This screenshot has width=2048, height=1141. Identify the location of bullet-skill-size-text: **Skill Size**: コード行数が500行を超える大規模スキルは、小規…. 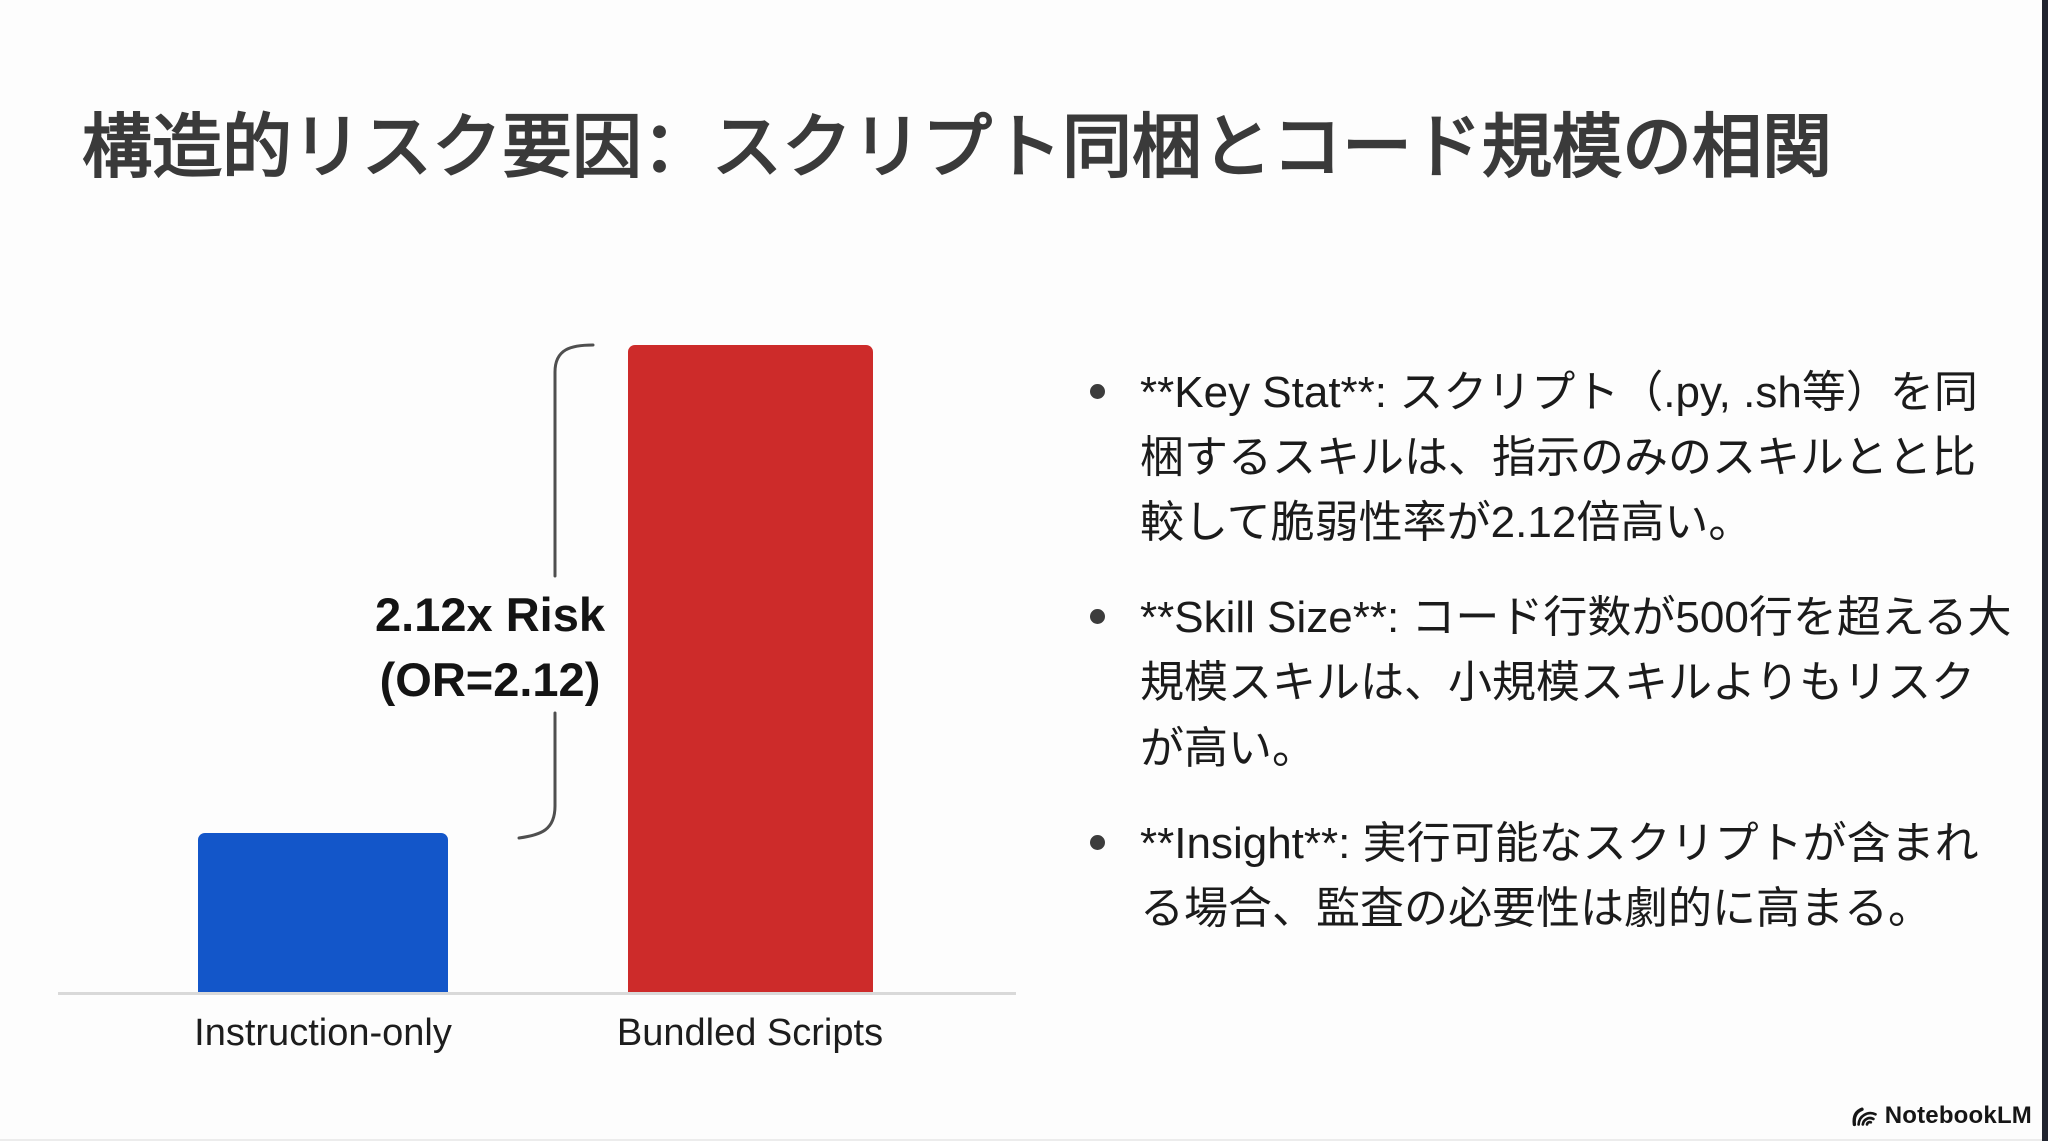
(1576, 683).